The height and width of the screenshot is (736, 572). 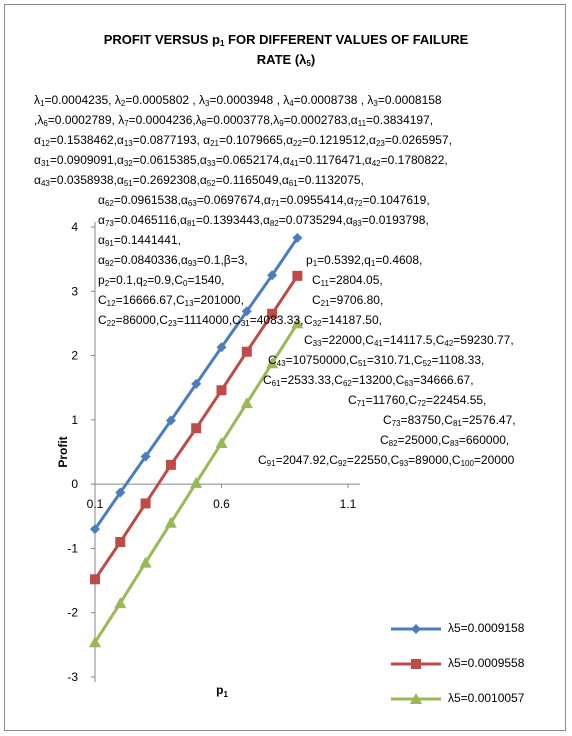 What do you see at coordinates (221, 504) in the screenshot?
I see `x-tick-label: 0.6` at bounding box center [221, 504].